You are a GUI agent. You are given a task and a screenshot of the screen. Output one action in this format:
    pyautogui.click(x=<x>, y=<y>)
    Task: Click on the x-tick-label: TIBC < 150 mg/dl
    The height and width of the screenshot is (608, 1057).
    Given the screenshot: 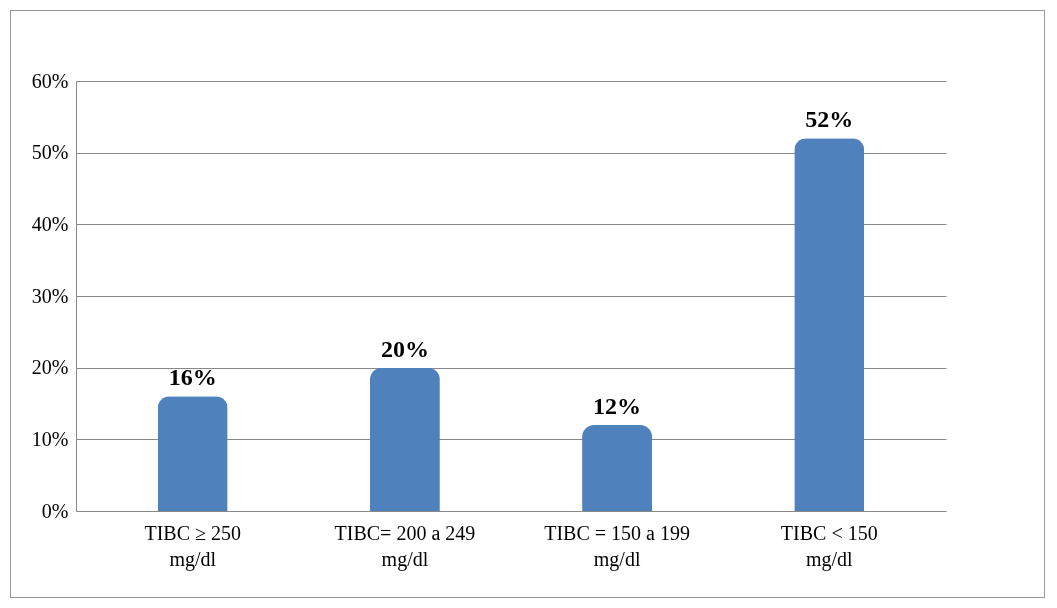 What is the action you would take?
    pyautogui.click(x=829, y=546)
    